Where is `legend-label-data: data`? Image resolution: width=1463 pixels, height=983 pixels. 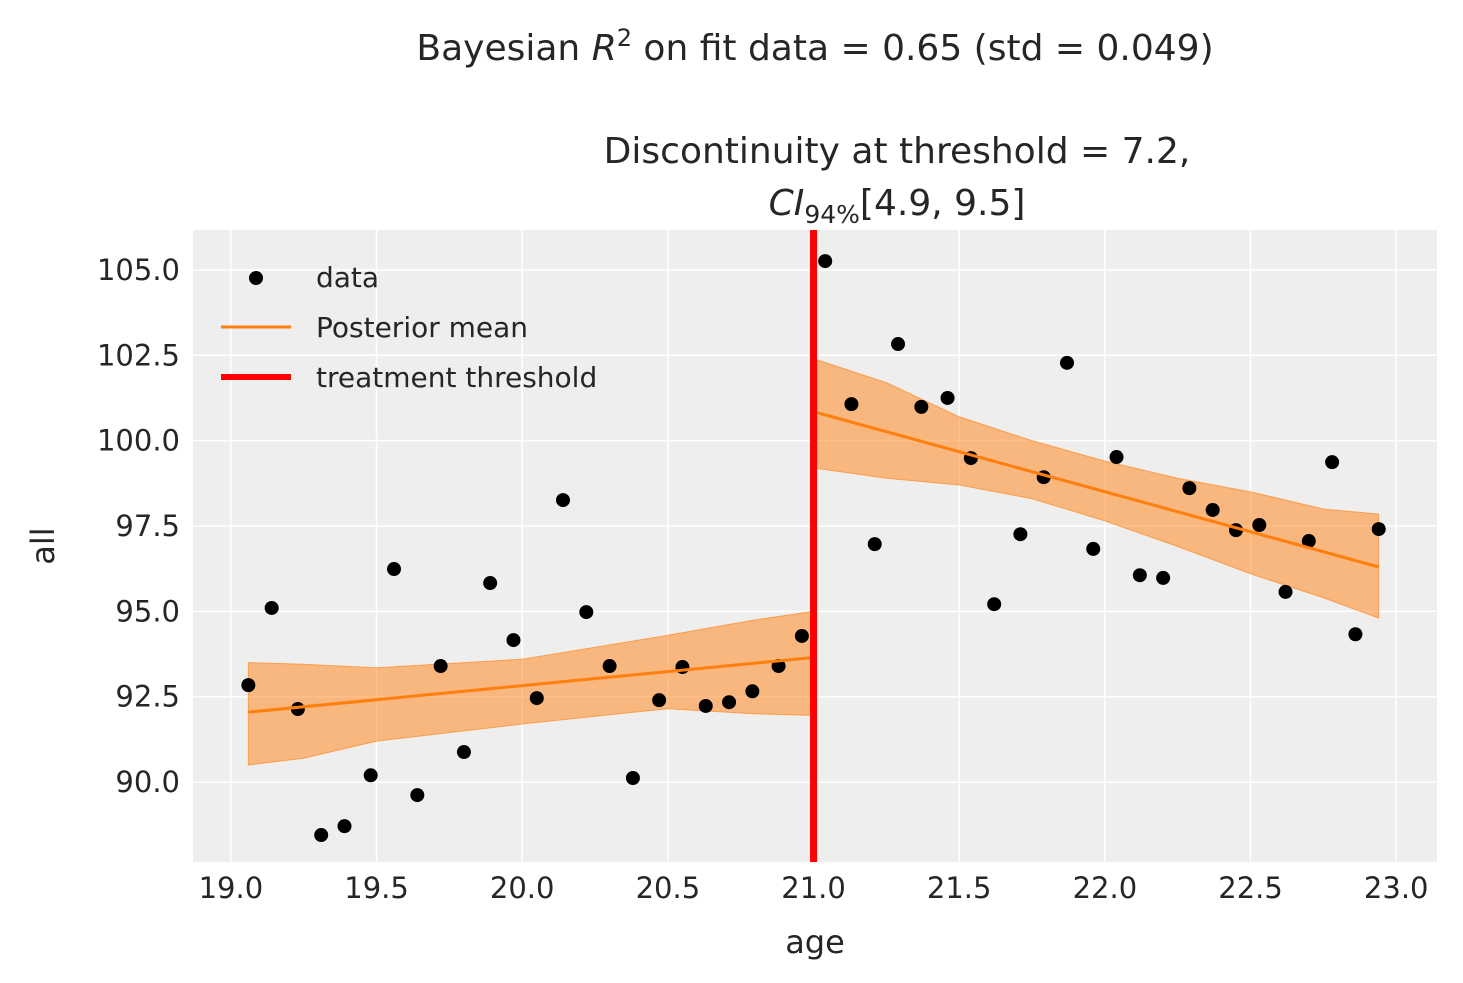 legend-label-data: data is located at coordinates (347, 277).